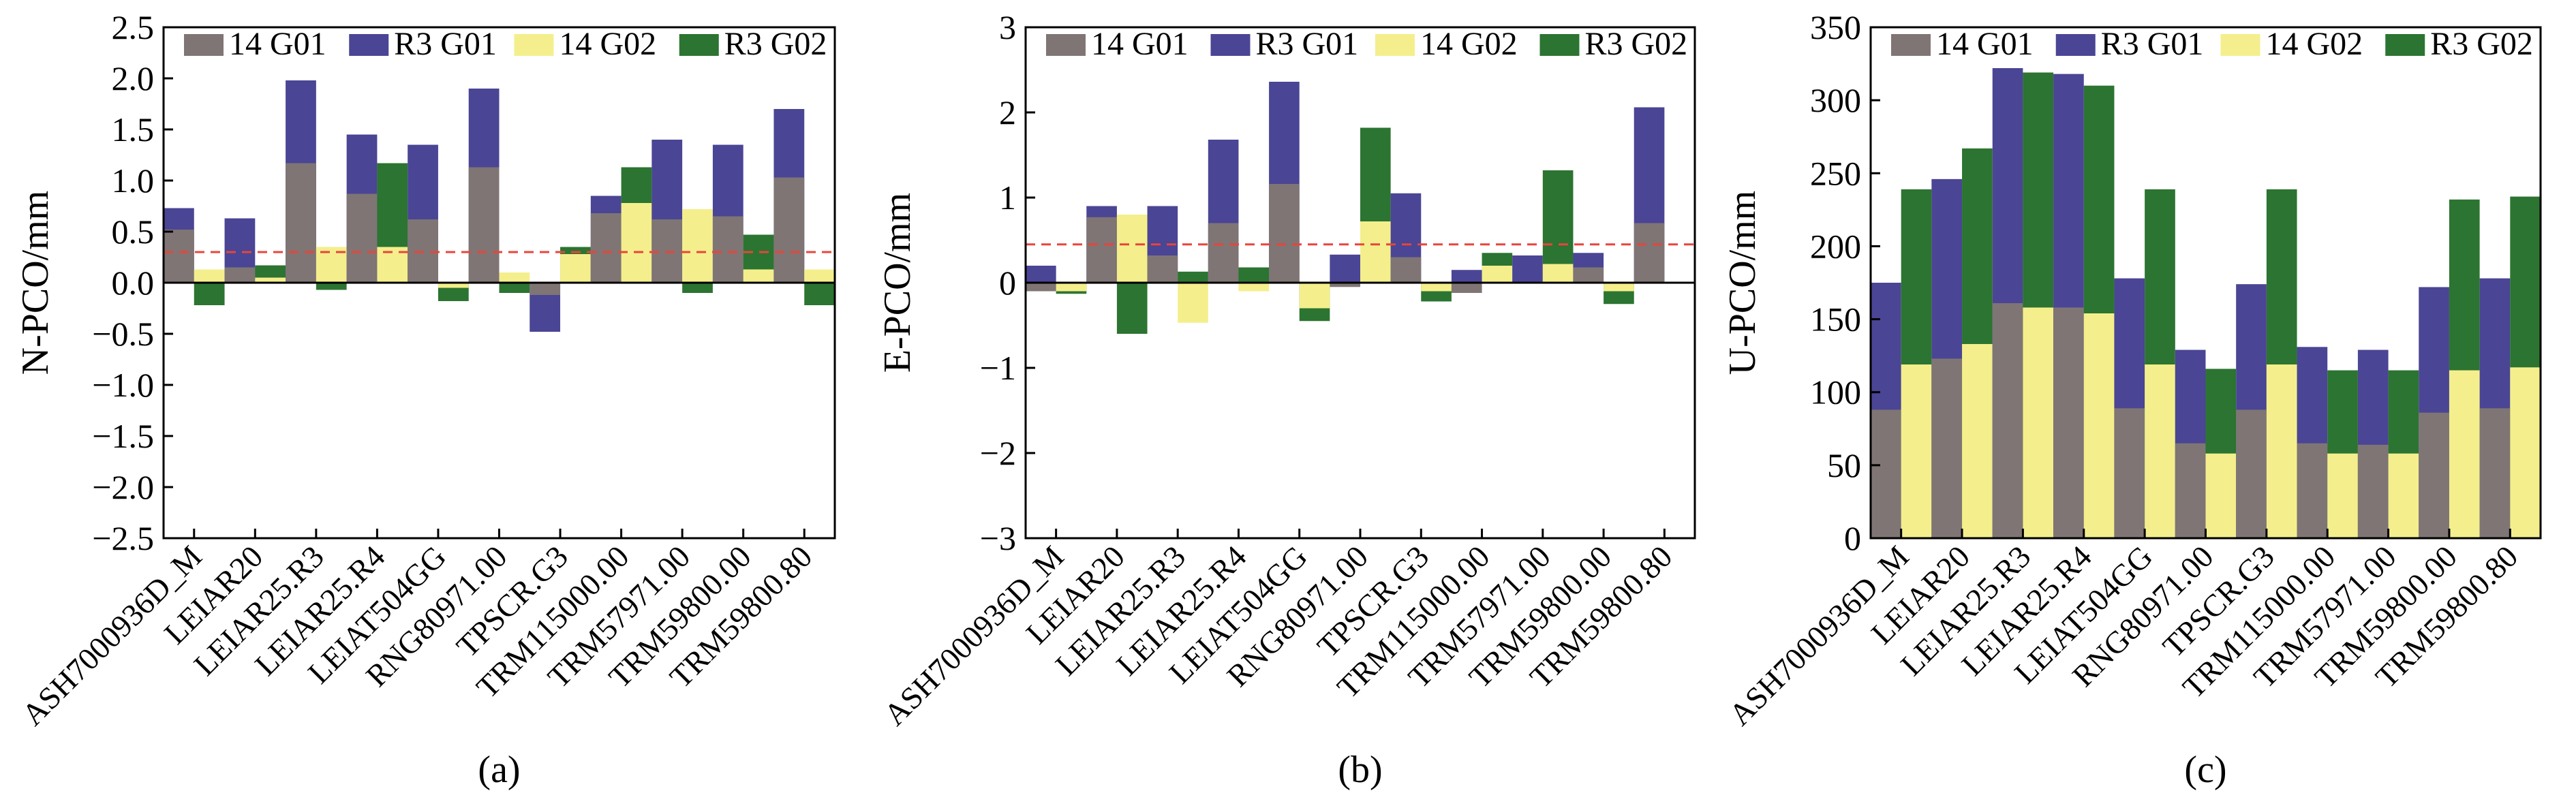 This screenshot has height=810, width=2576. I want to click on y-tick-label: 250, so click(1835, 173).